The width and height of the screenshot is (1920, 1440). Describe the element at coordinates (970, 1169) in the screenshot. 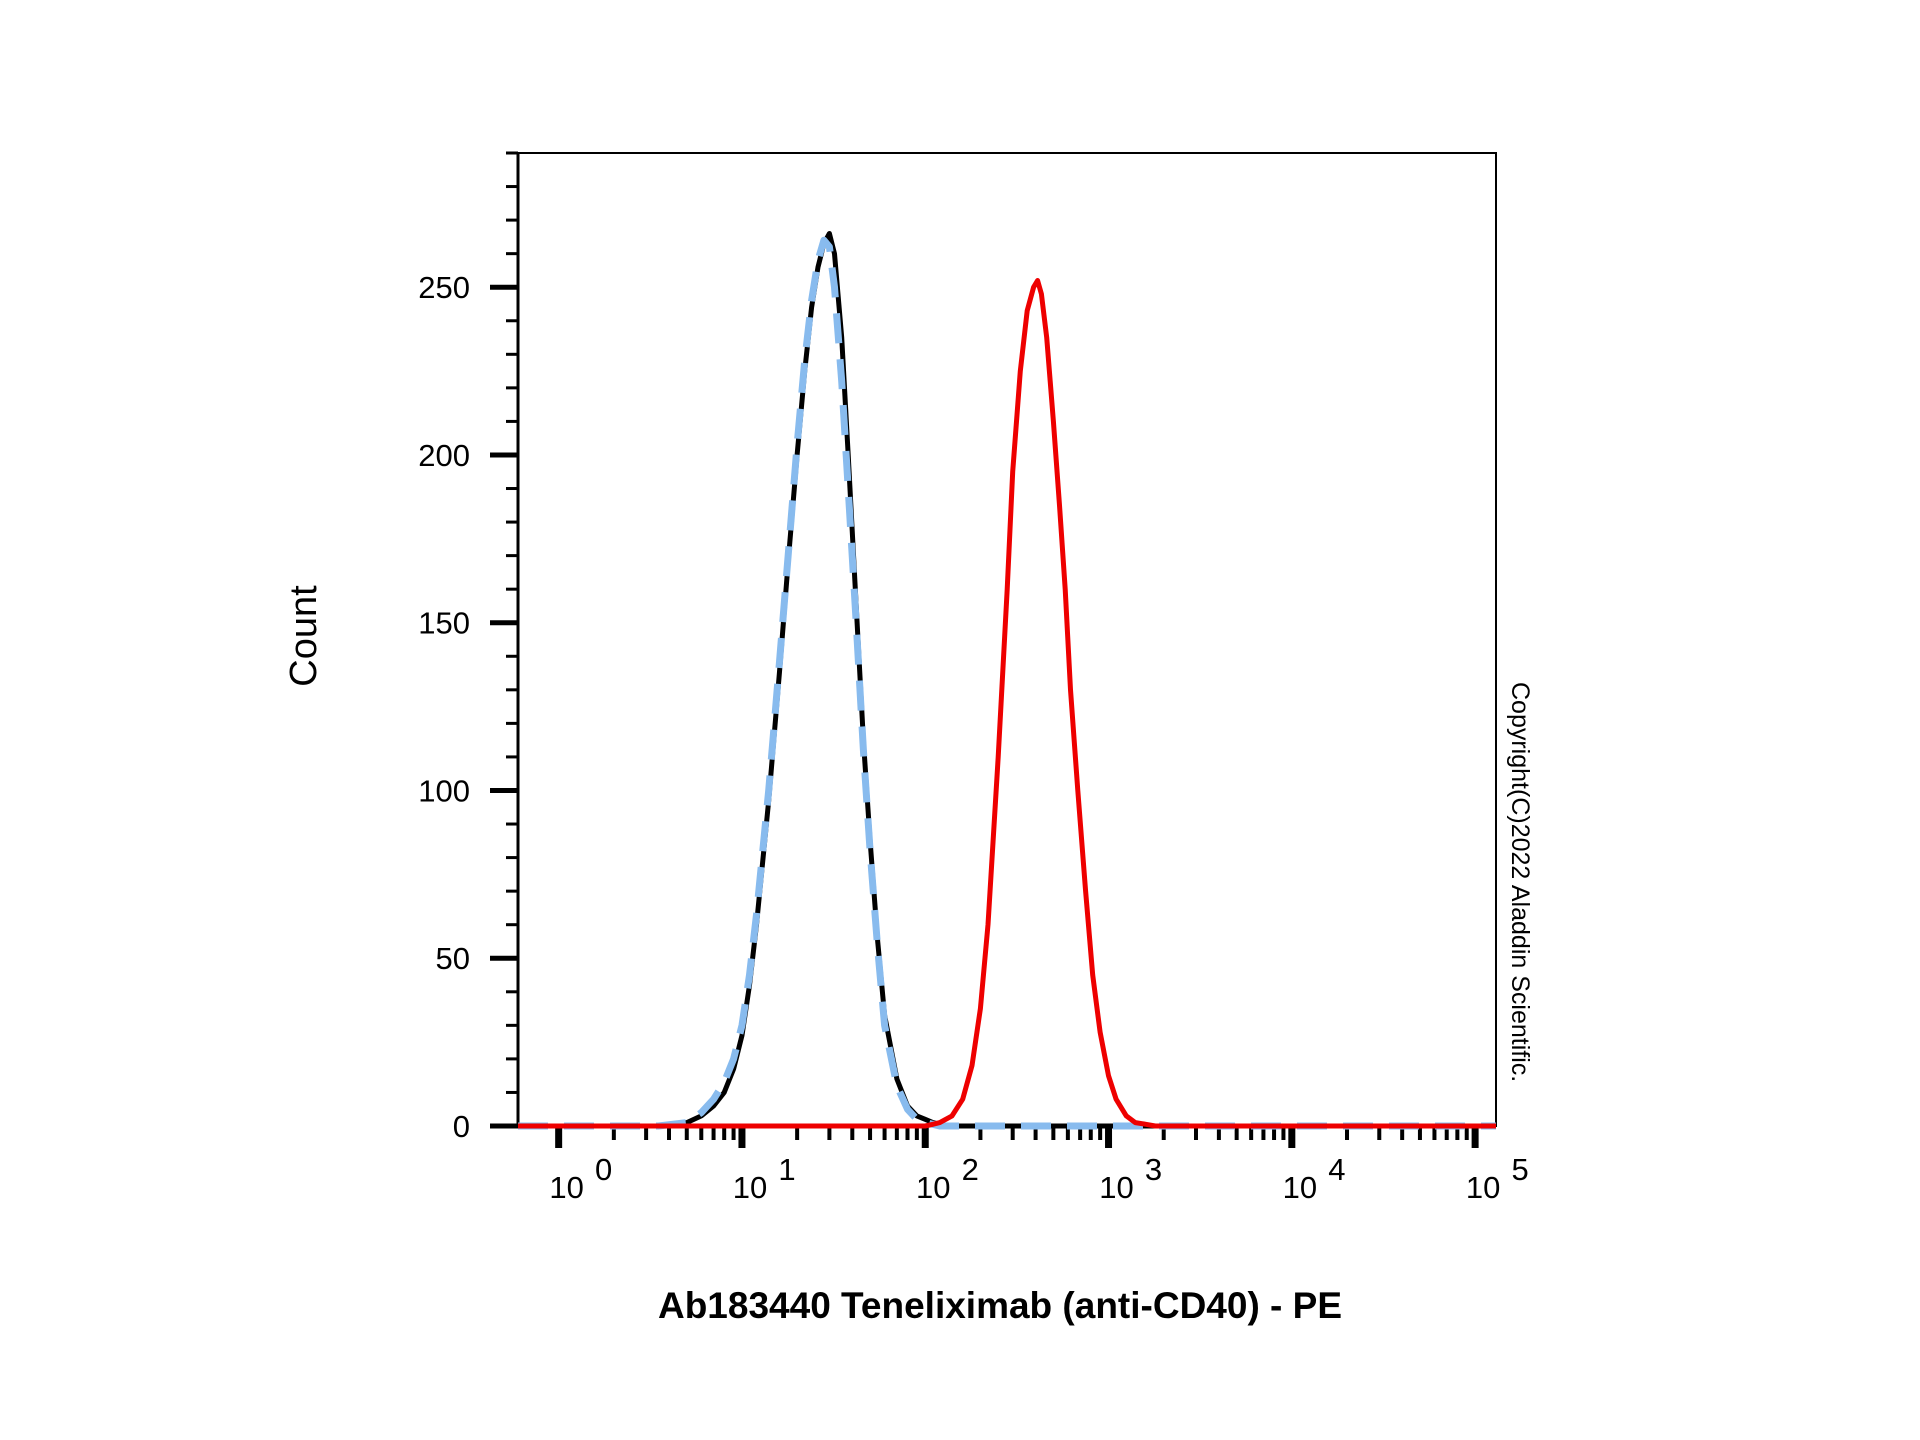

I see `svg-text: 2` at that location.